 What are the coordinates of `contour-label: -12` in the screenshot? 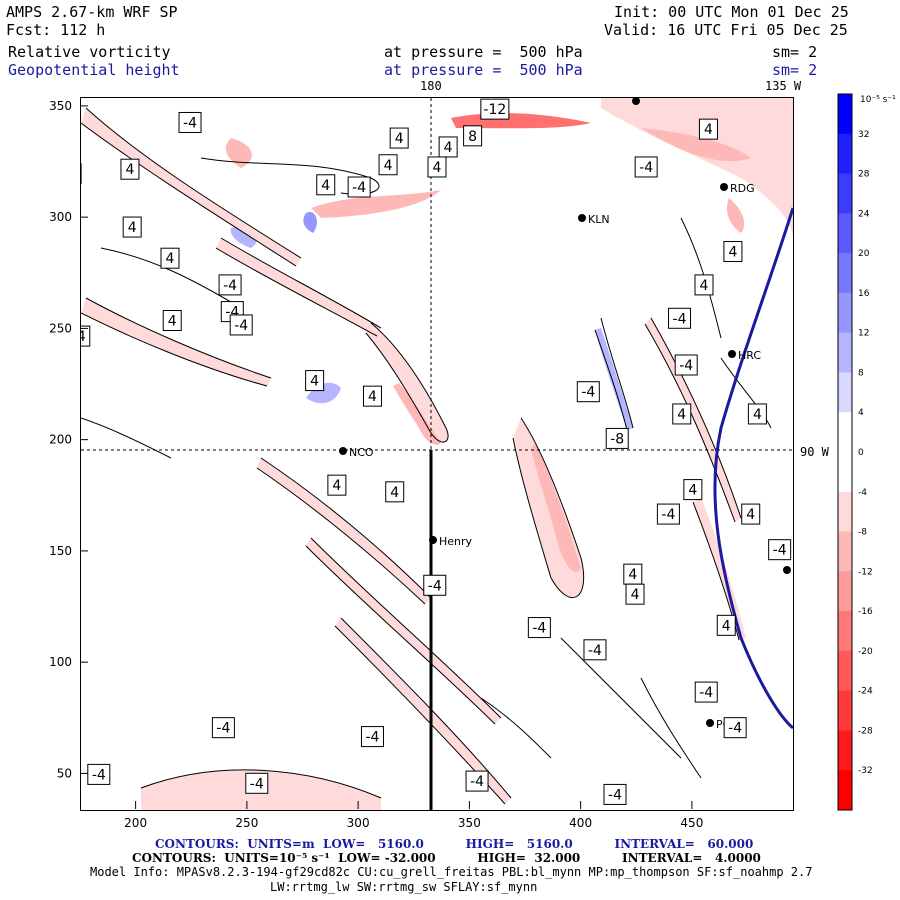 It's located at (495, 109).